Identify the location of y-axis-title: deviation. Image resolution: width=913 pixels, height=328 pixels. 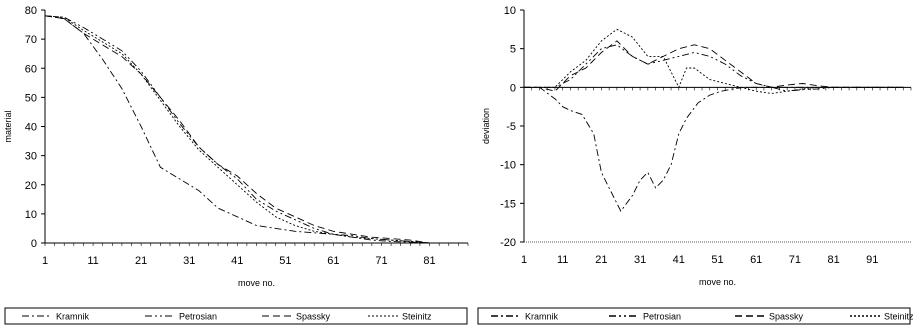
(486, 126).